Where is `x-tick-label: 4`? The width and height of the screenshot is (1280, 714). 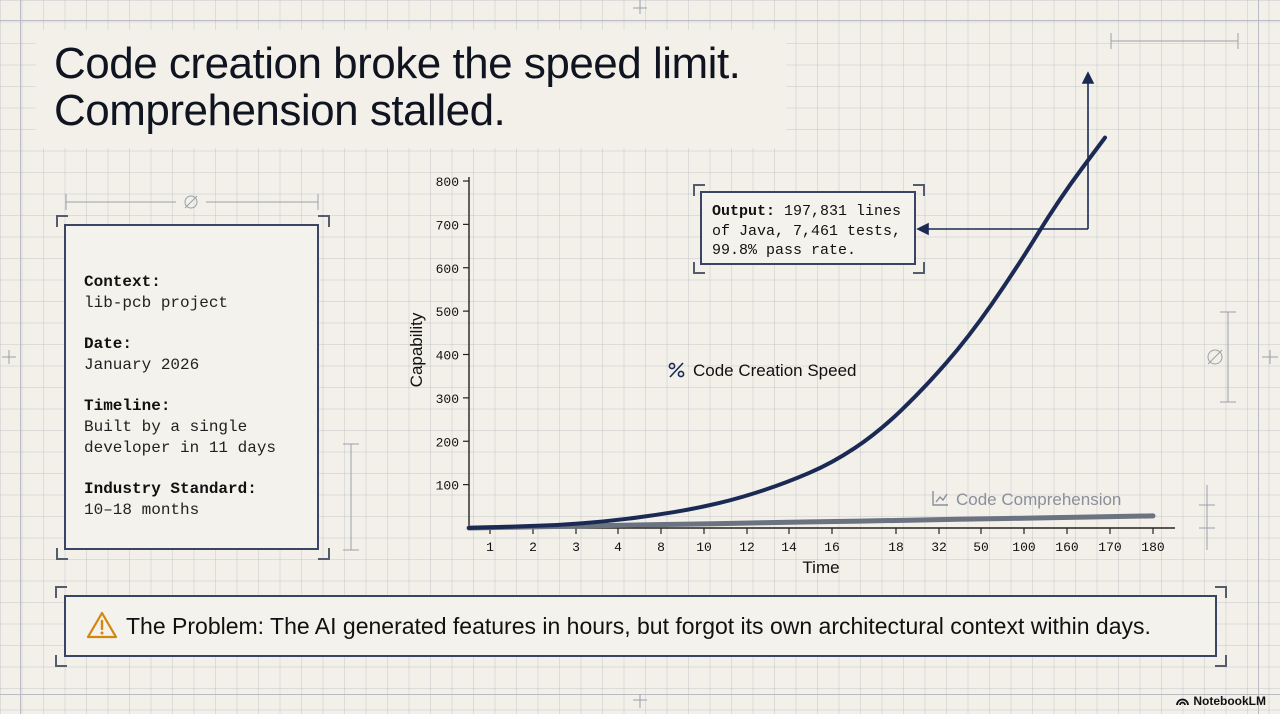
x-tick-label: 4 is located at coordinates (618, 547).